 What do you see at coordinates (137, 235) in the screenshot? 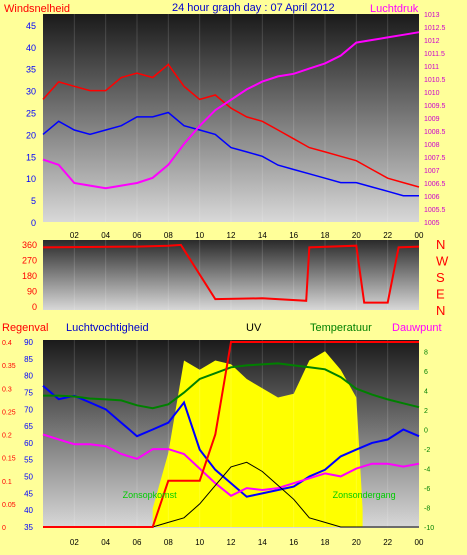
I see `x-tick-top: 06` at bounding box center [137, 235].